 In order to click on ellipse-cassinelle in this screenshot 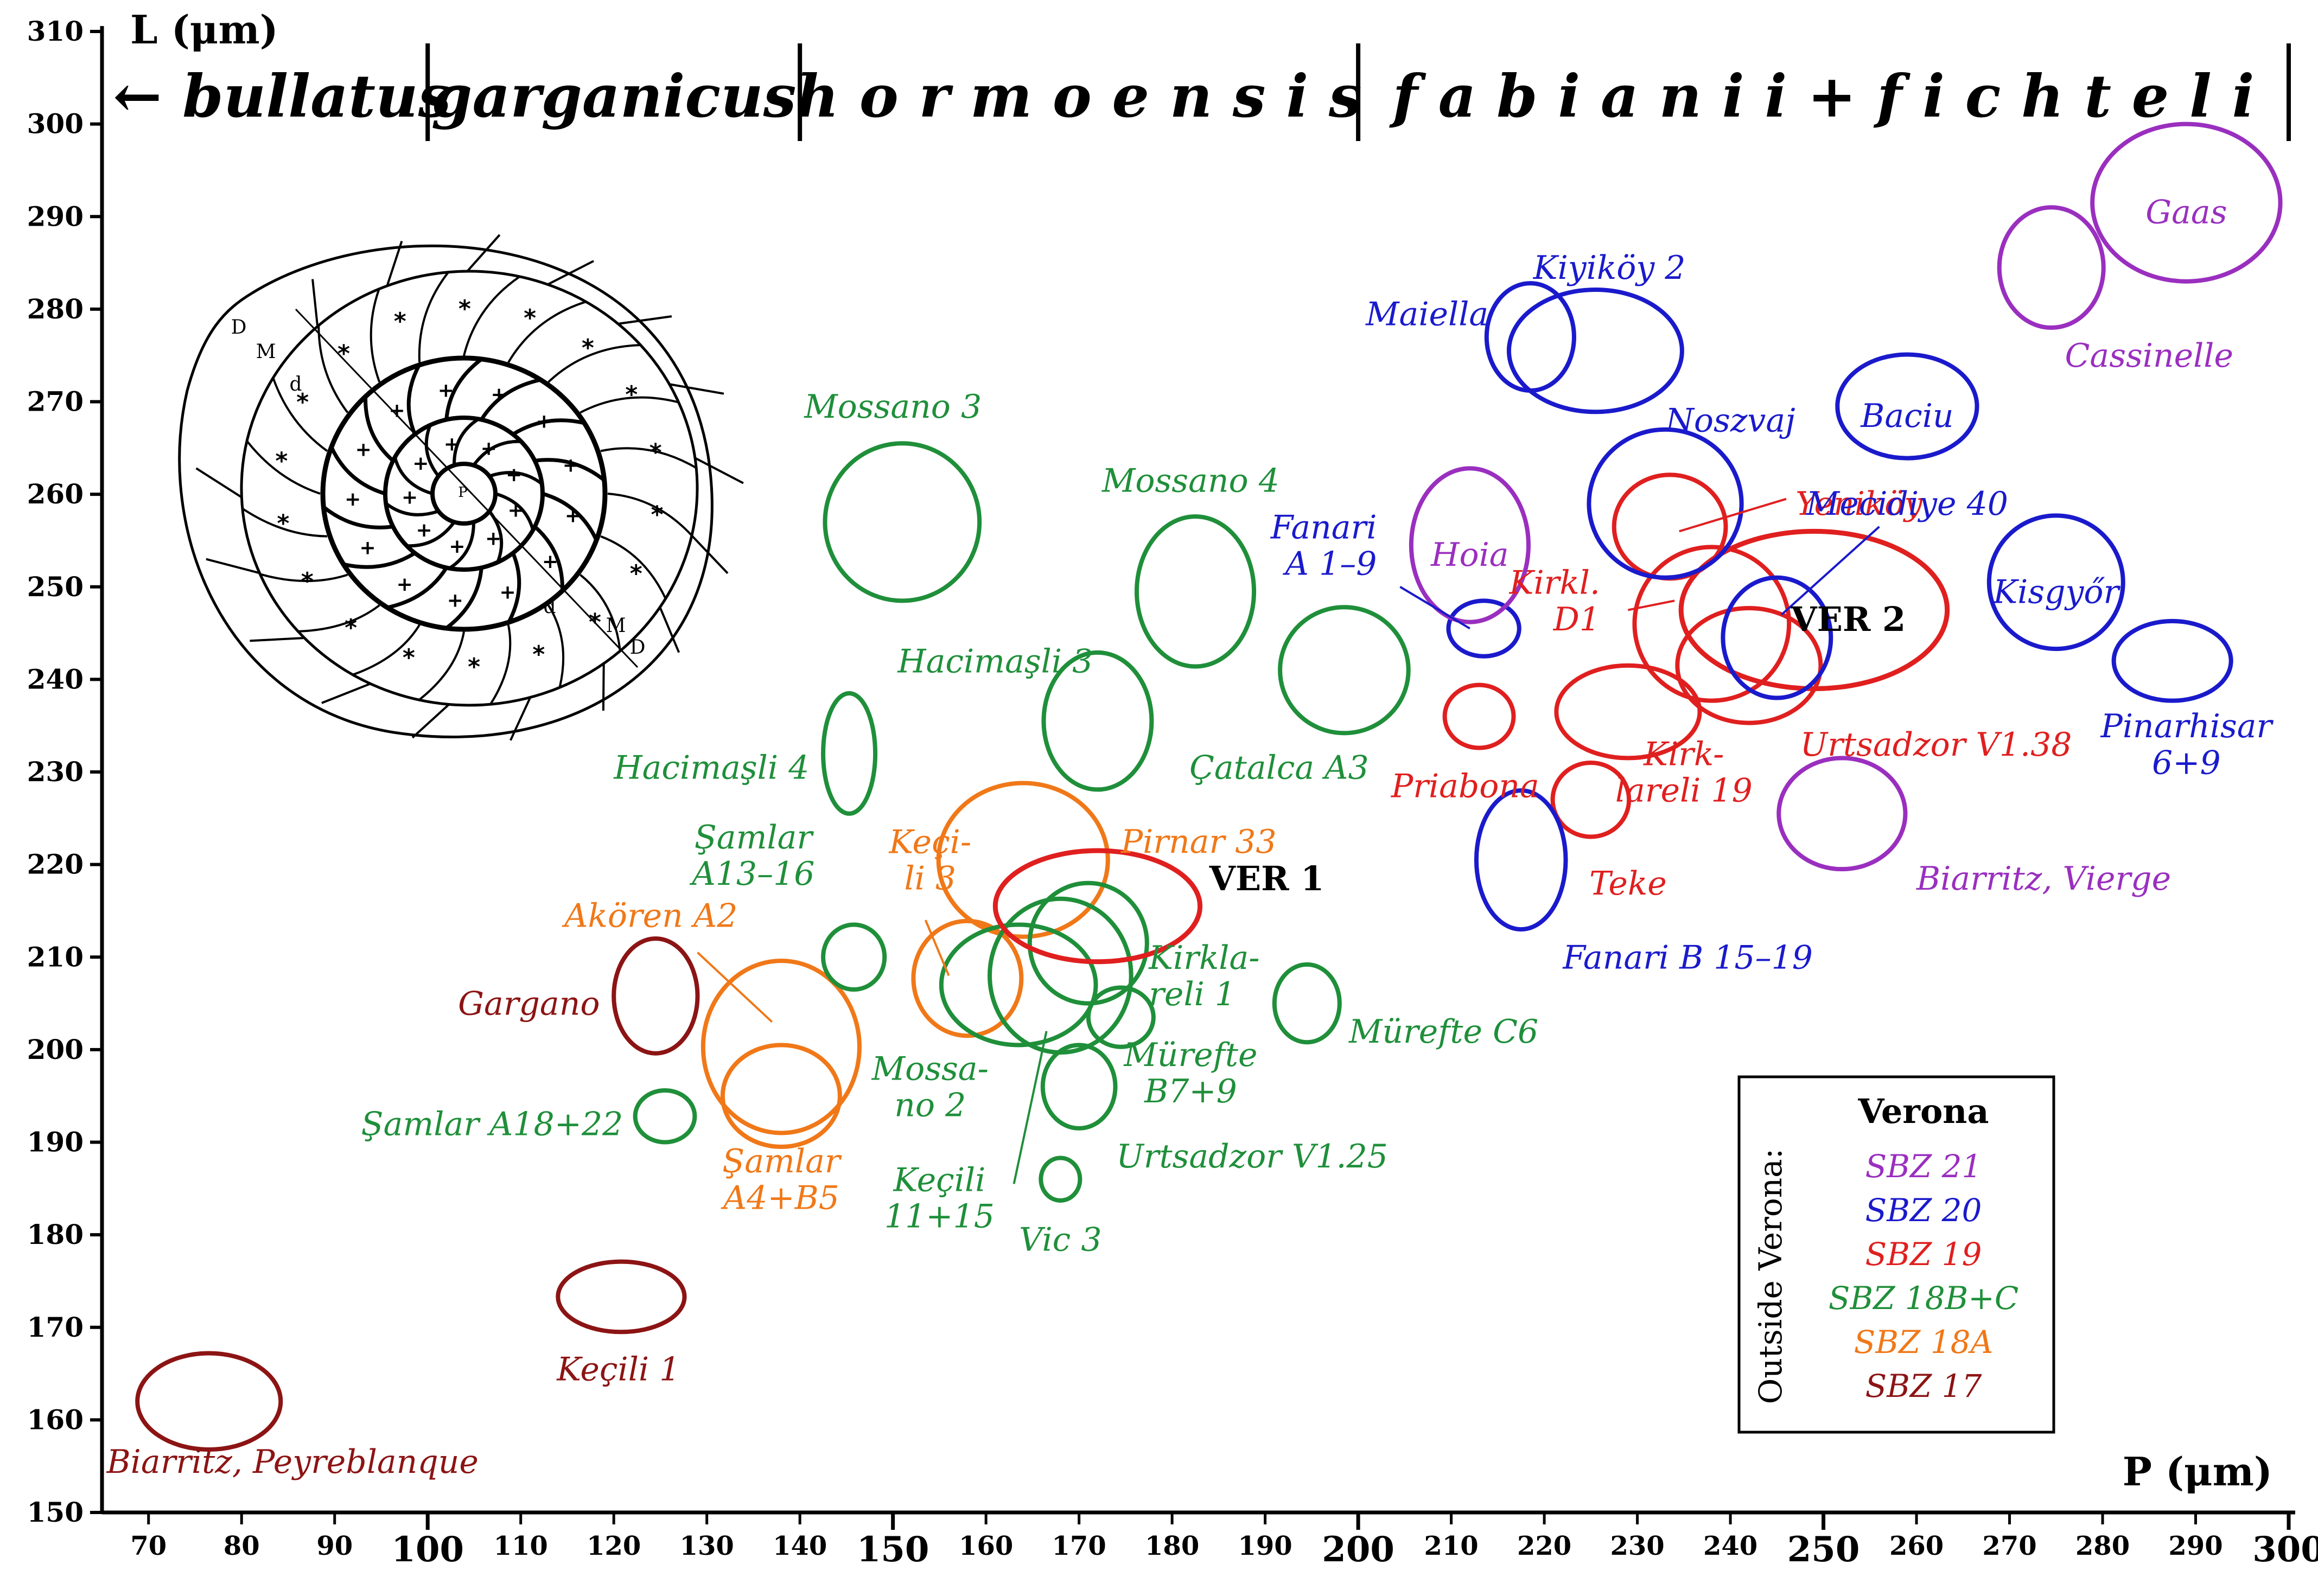, I will do `click(2051, 267)`.